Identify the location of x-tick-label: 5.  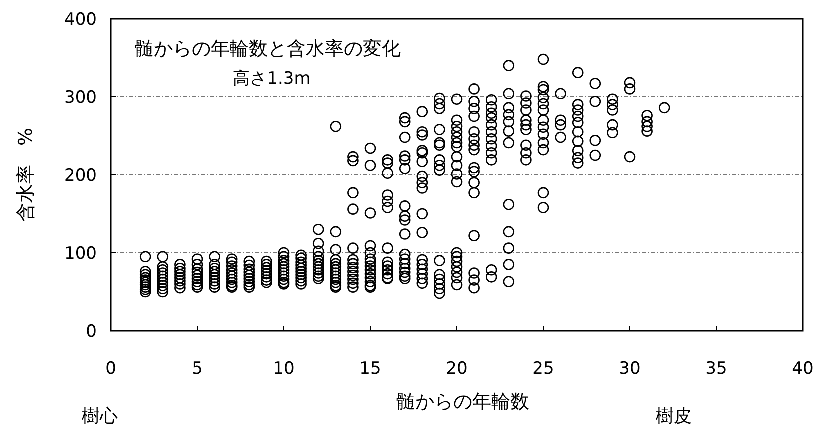
(197, 369).